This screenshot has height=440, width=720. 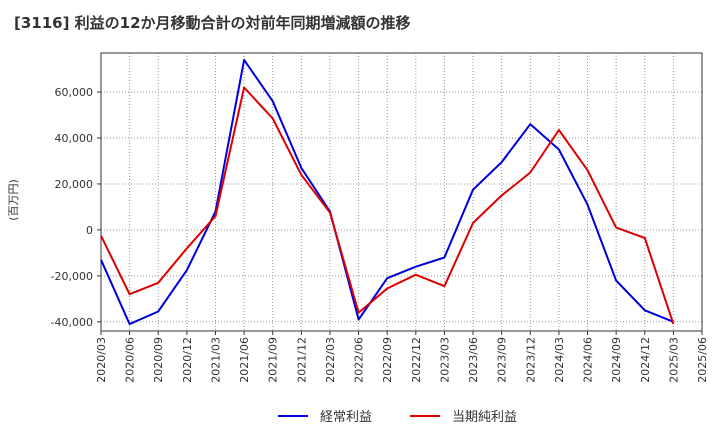 I want to click on y-tick-label: -20,000, so click(x=72, y=276).